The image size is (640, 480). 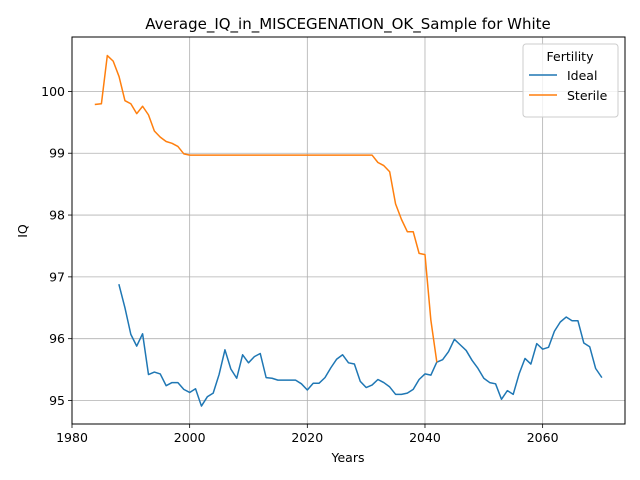 What do you see at coordinates (568, 85) in the screenshot?
I see `legend-items: Ideal Sterile` at bounding box center [568, 85].